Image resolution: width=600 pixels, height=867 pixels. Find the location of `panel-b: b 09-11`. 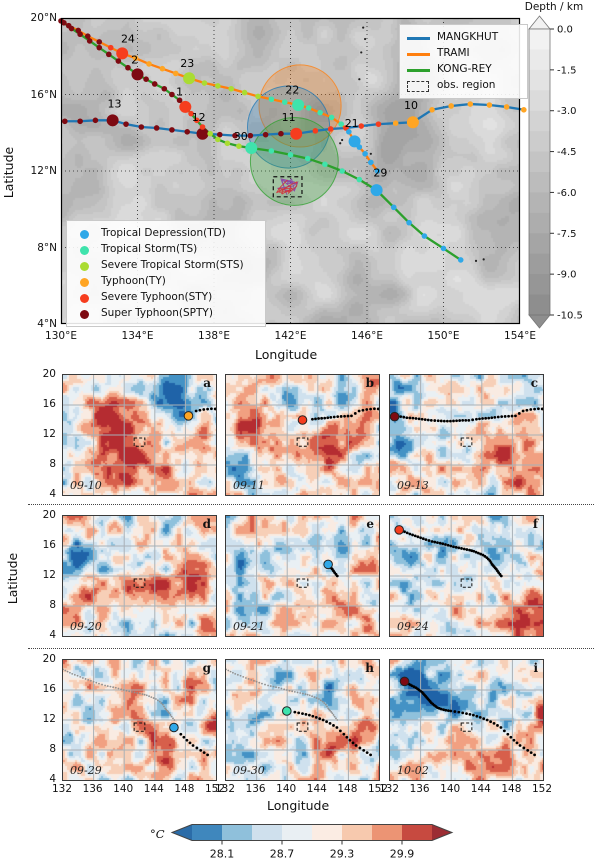

panel-b: b 09-11 is located at coordinates (302, 435).